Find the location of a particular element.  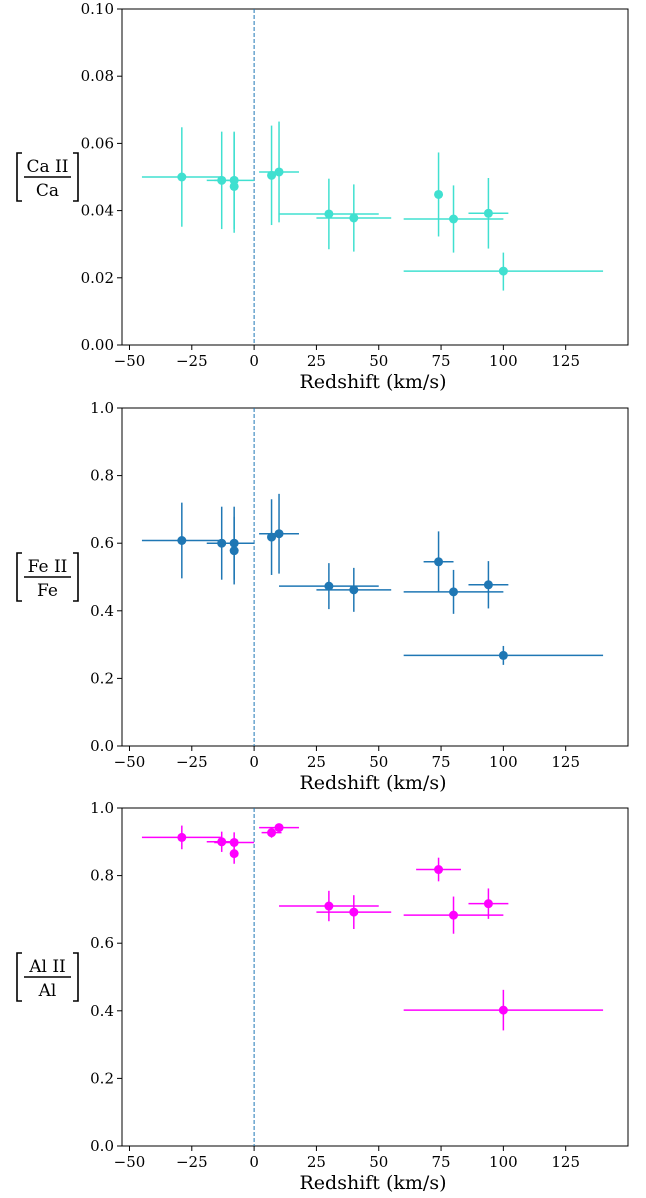

y-label-numerator: Al II is located at coordinates (47, 967).